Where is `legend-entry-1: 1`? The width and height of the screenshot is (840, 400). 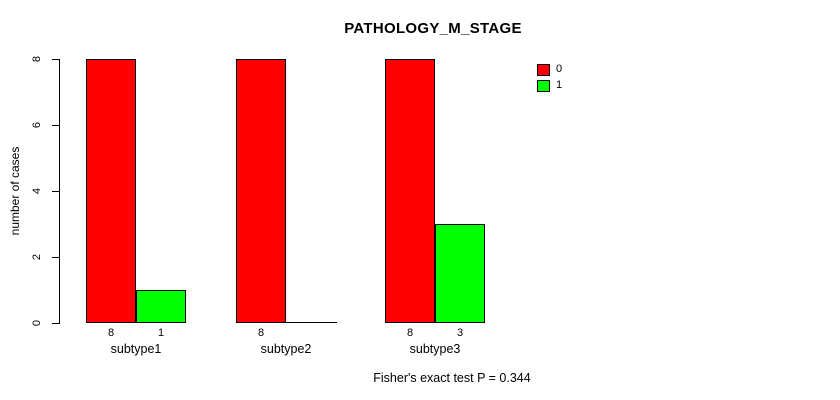
legend-entry-1: 1 is located at coordinates (549, 85).